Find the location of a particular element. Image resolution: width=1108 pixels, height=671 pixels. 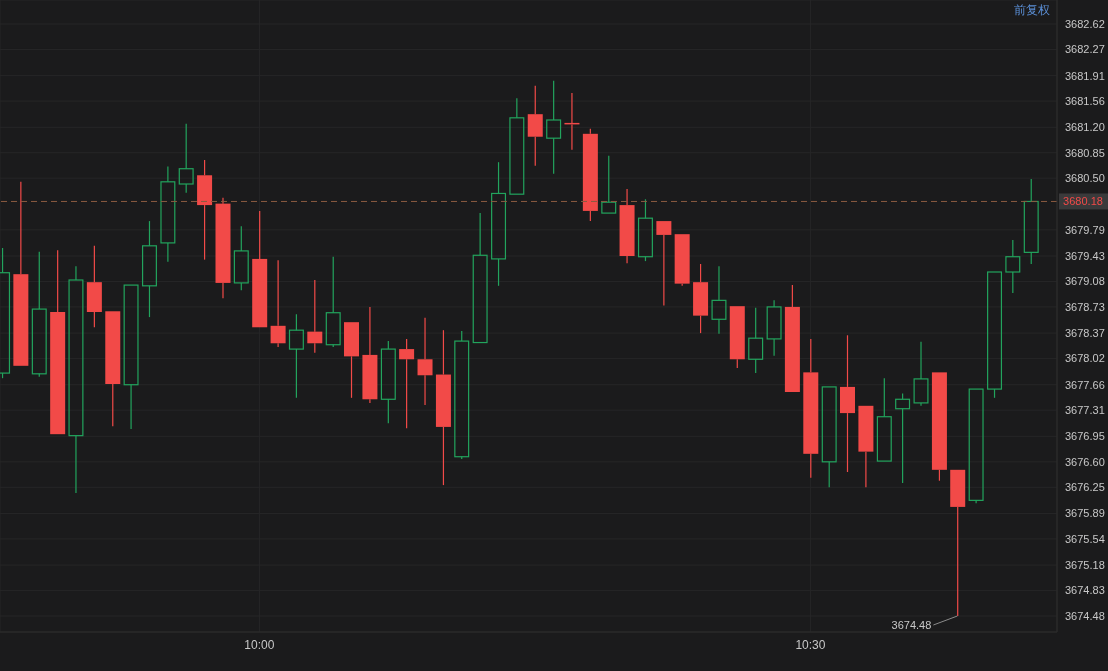

y-tick-label: 3675.89 is located at coordinates (1085, 513).